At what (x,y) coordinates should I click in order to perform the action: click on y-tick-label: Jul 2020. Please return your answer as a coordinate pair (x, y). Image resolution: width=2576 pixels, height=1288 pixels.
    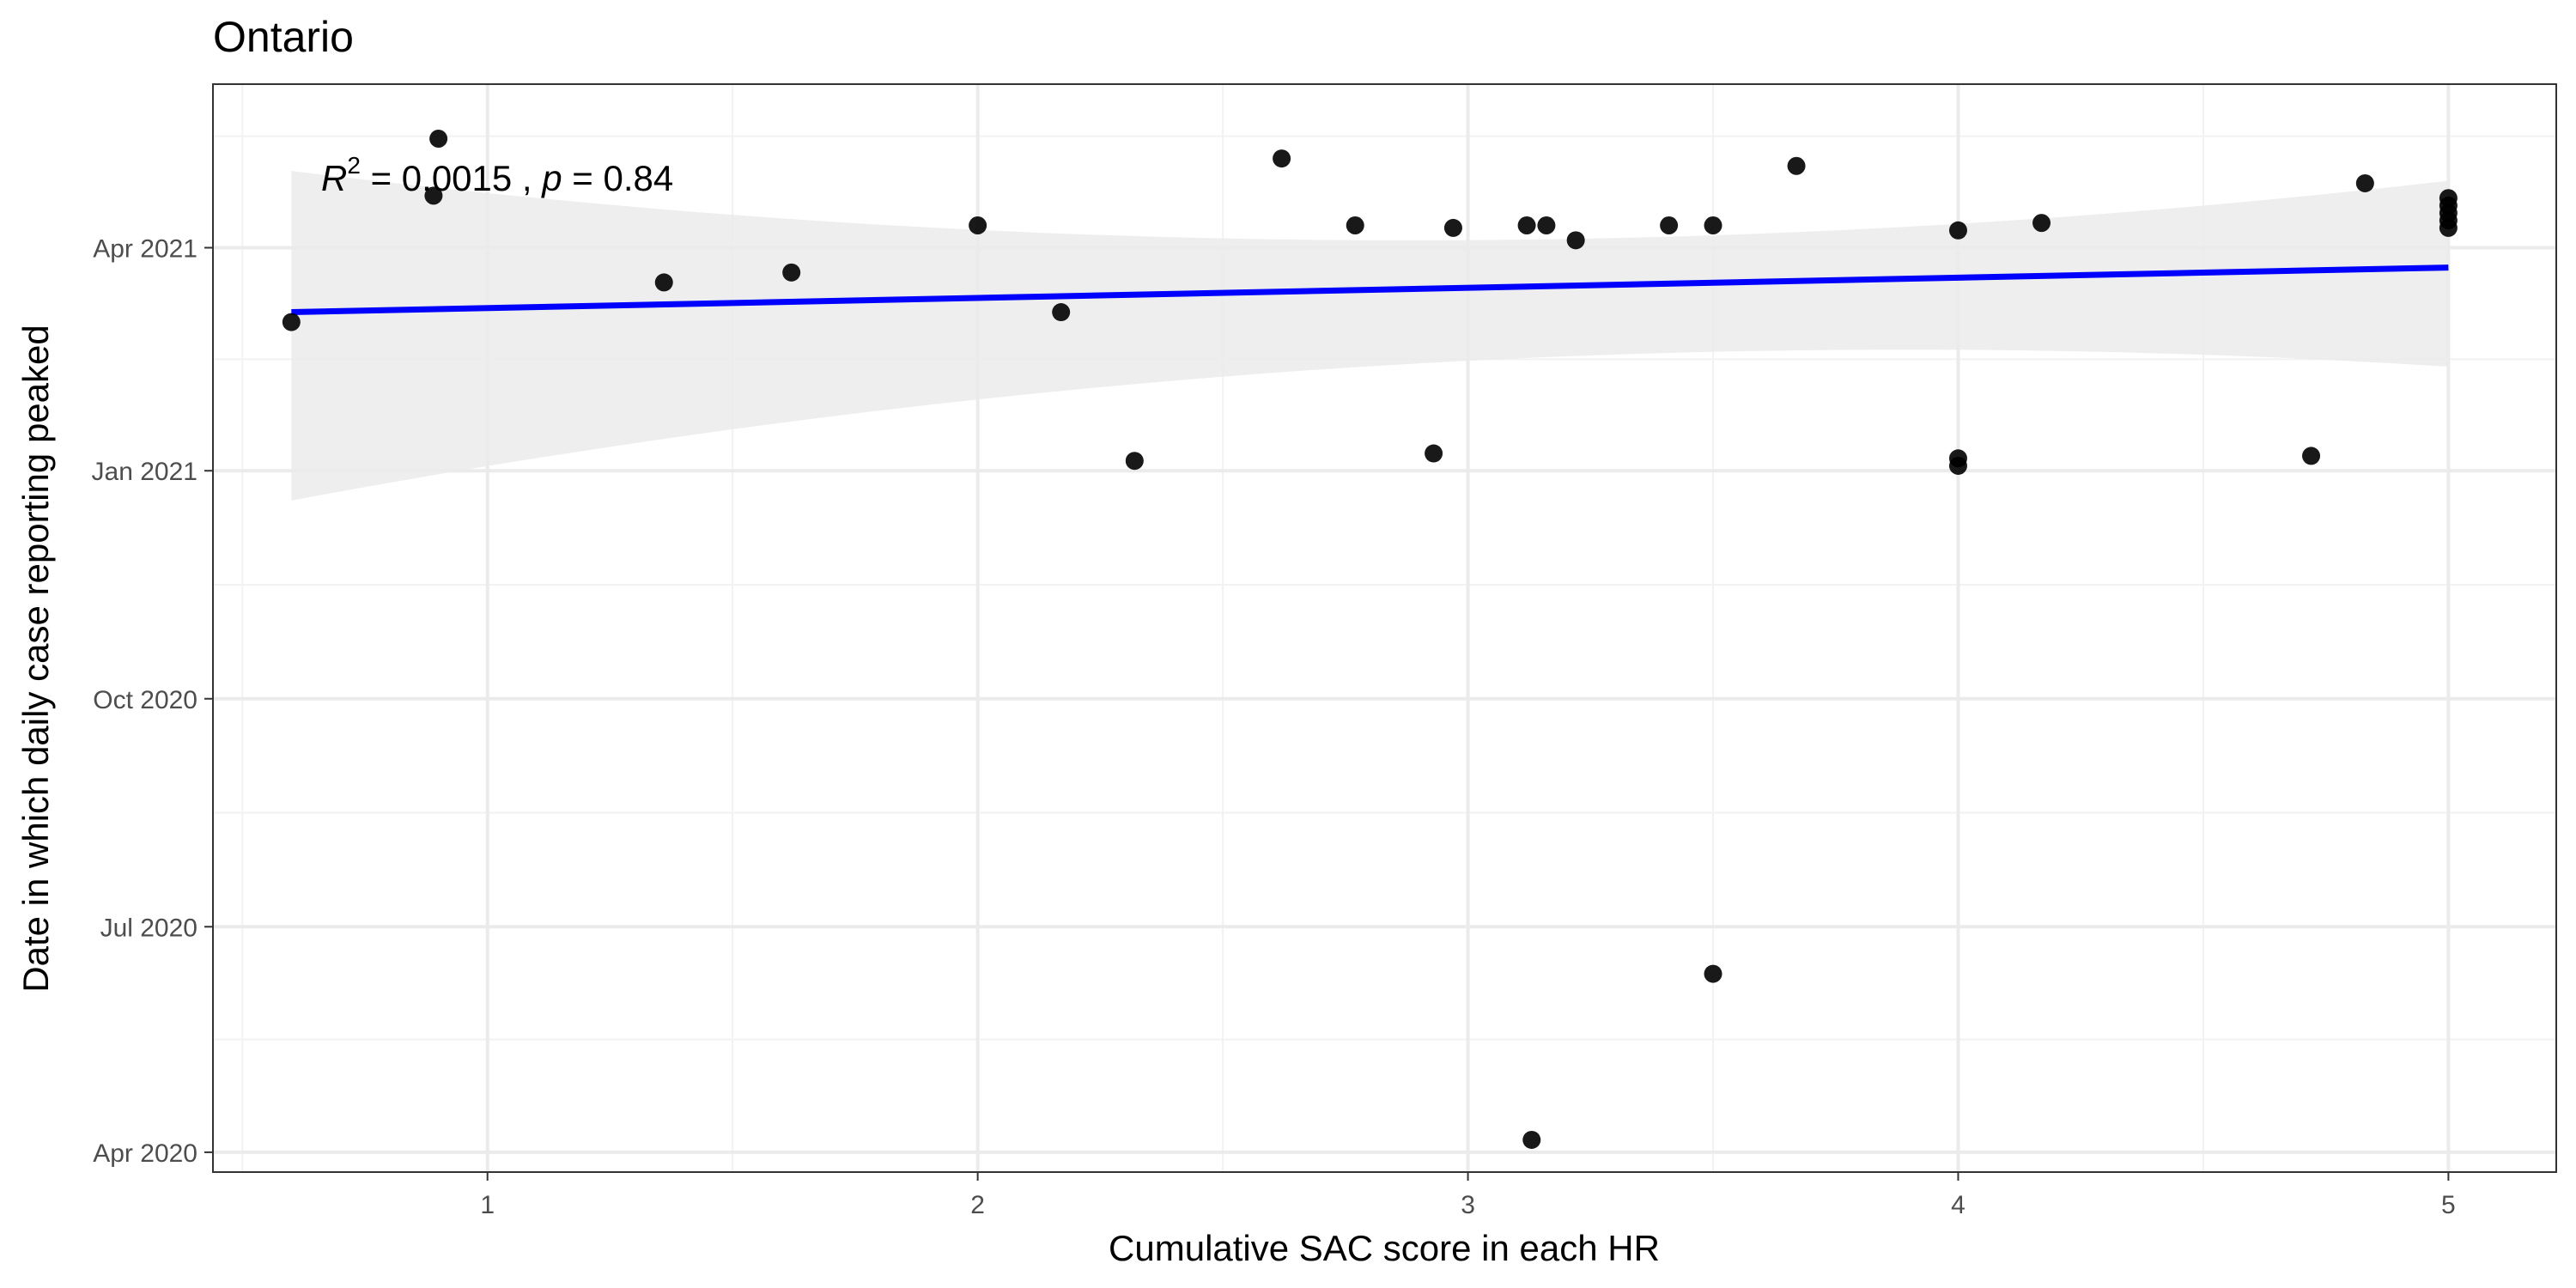
    Looking at the image, I should click on (148, 928).